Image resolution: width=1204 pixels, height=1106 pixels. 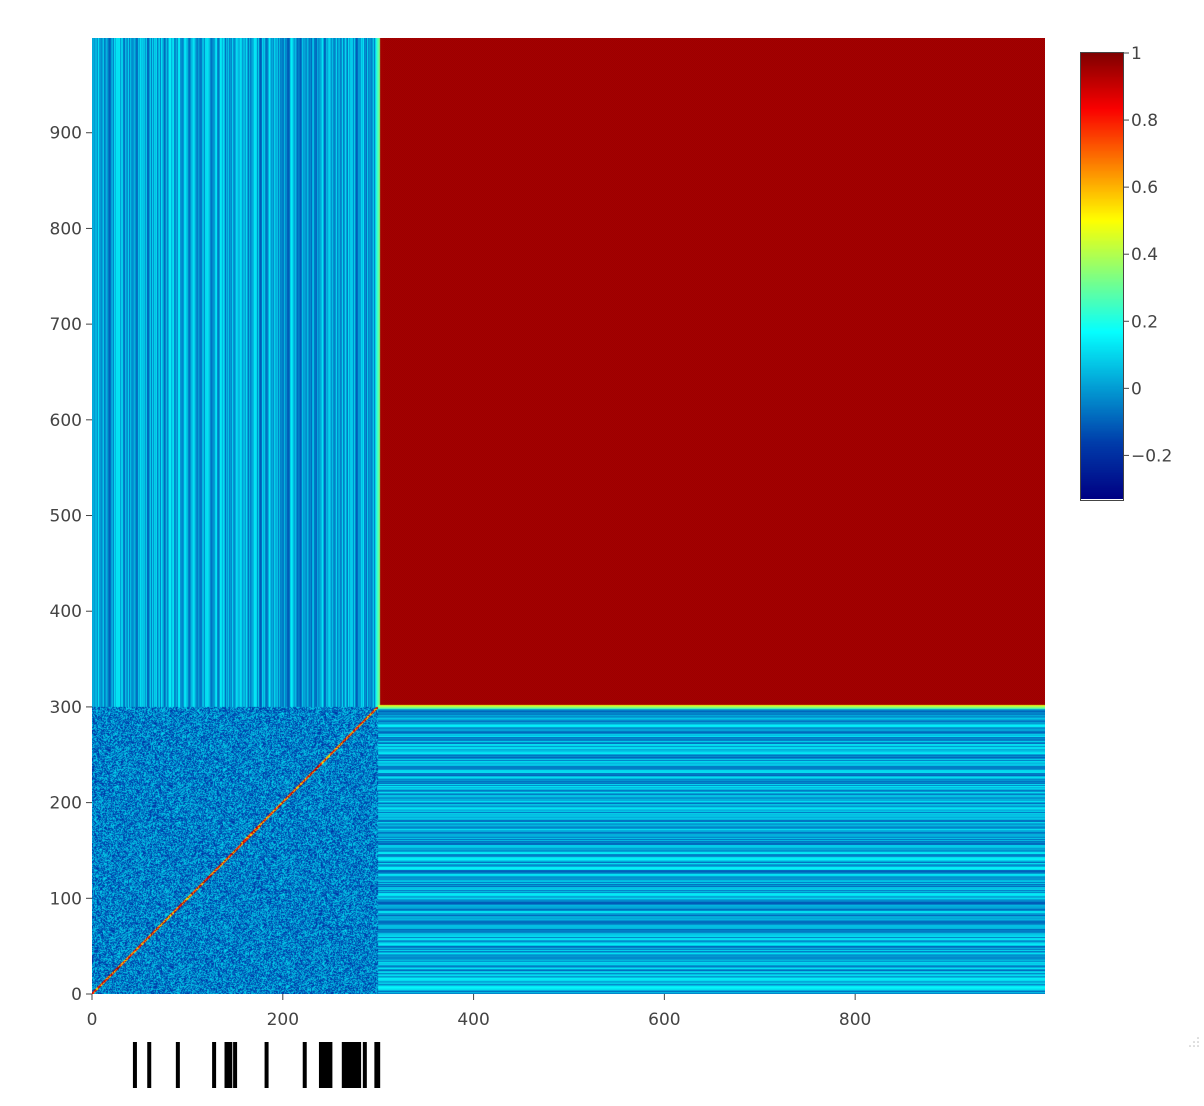 I want to click on colorbar-tick-label: −0.2, so click(x=1151, y=456).